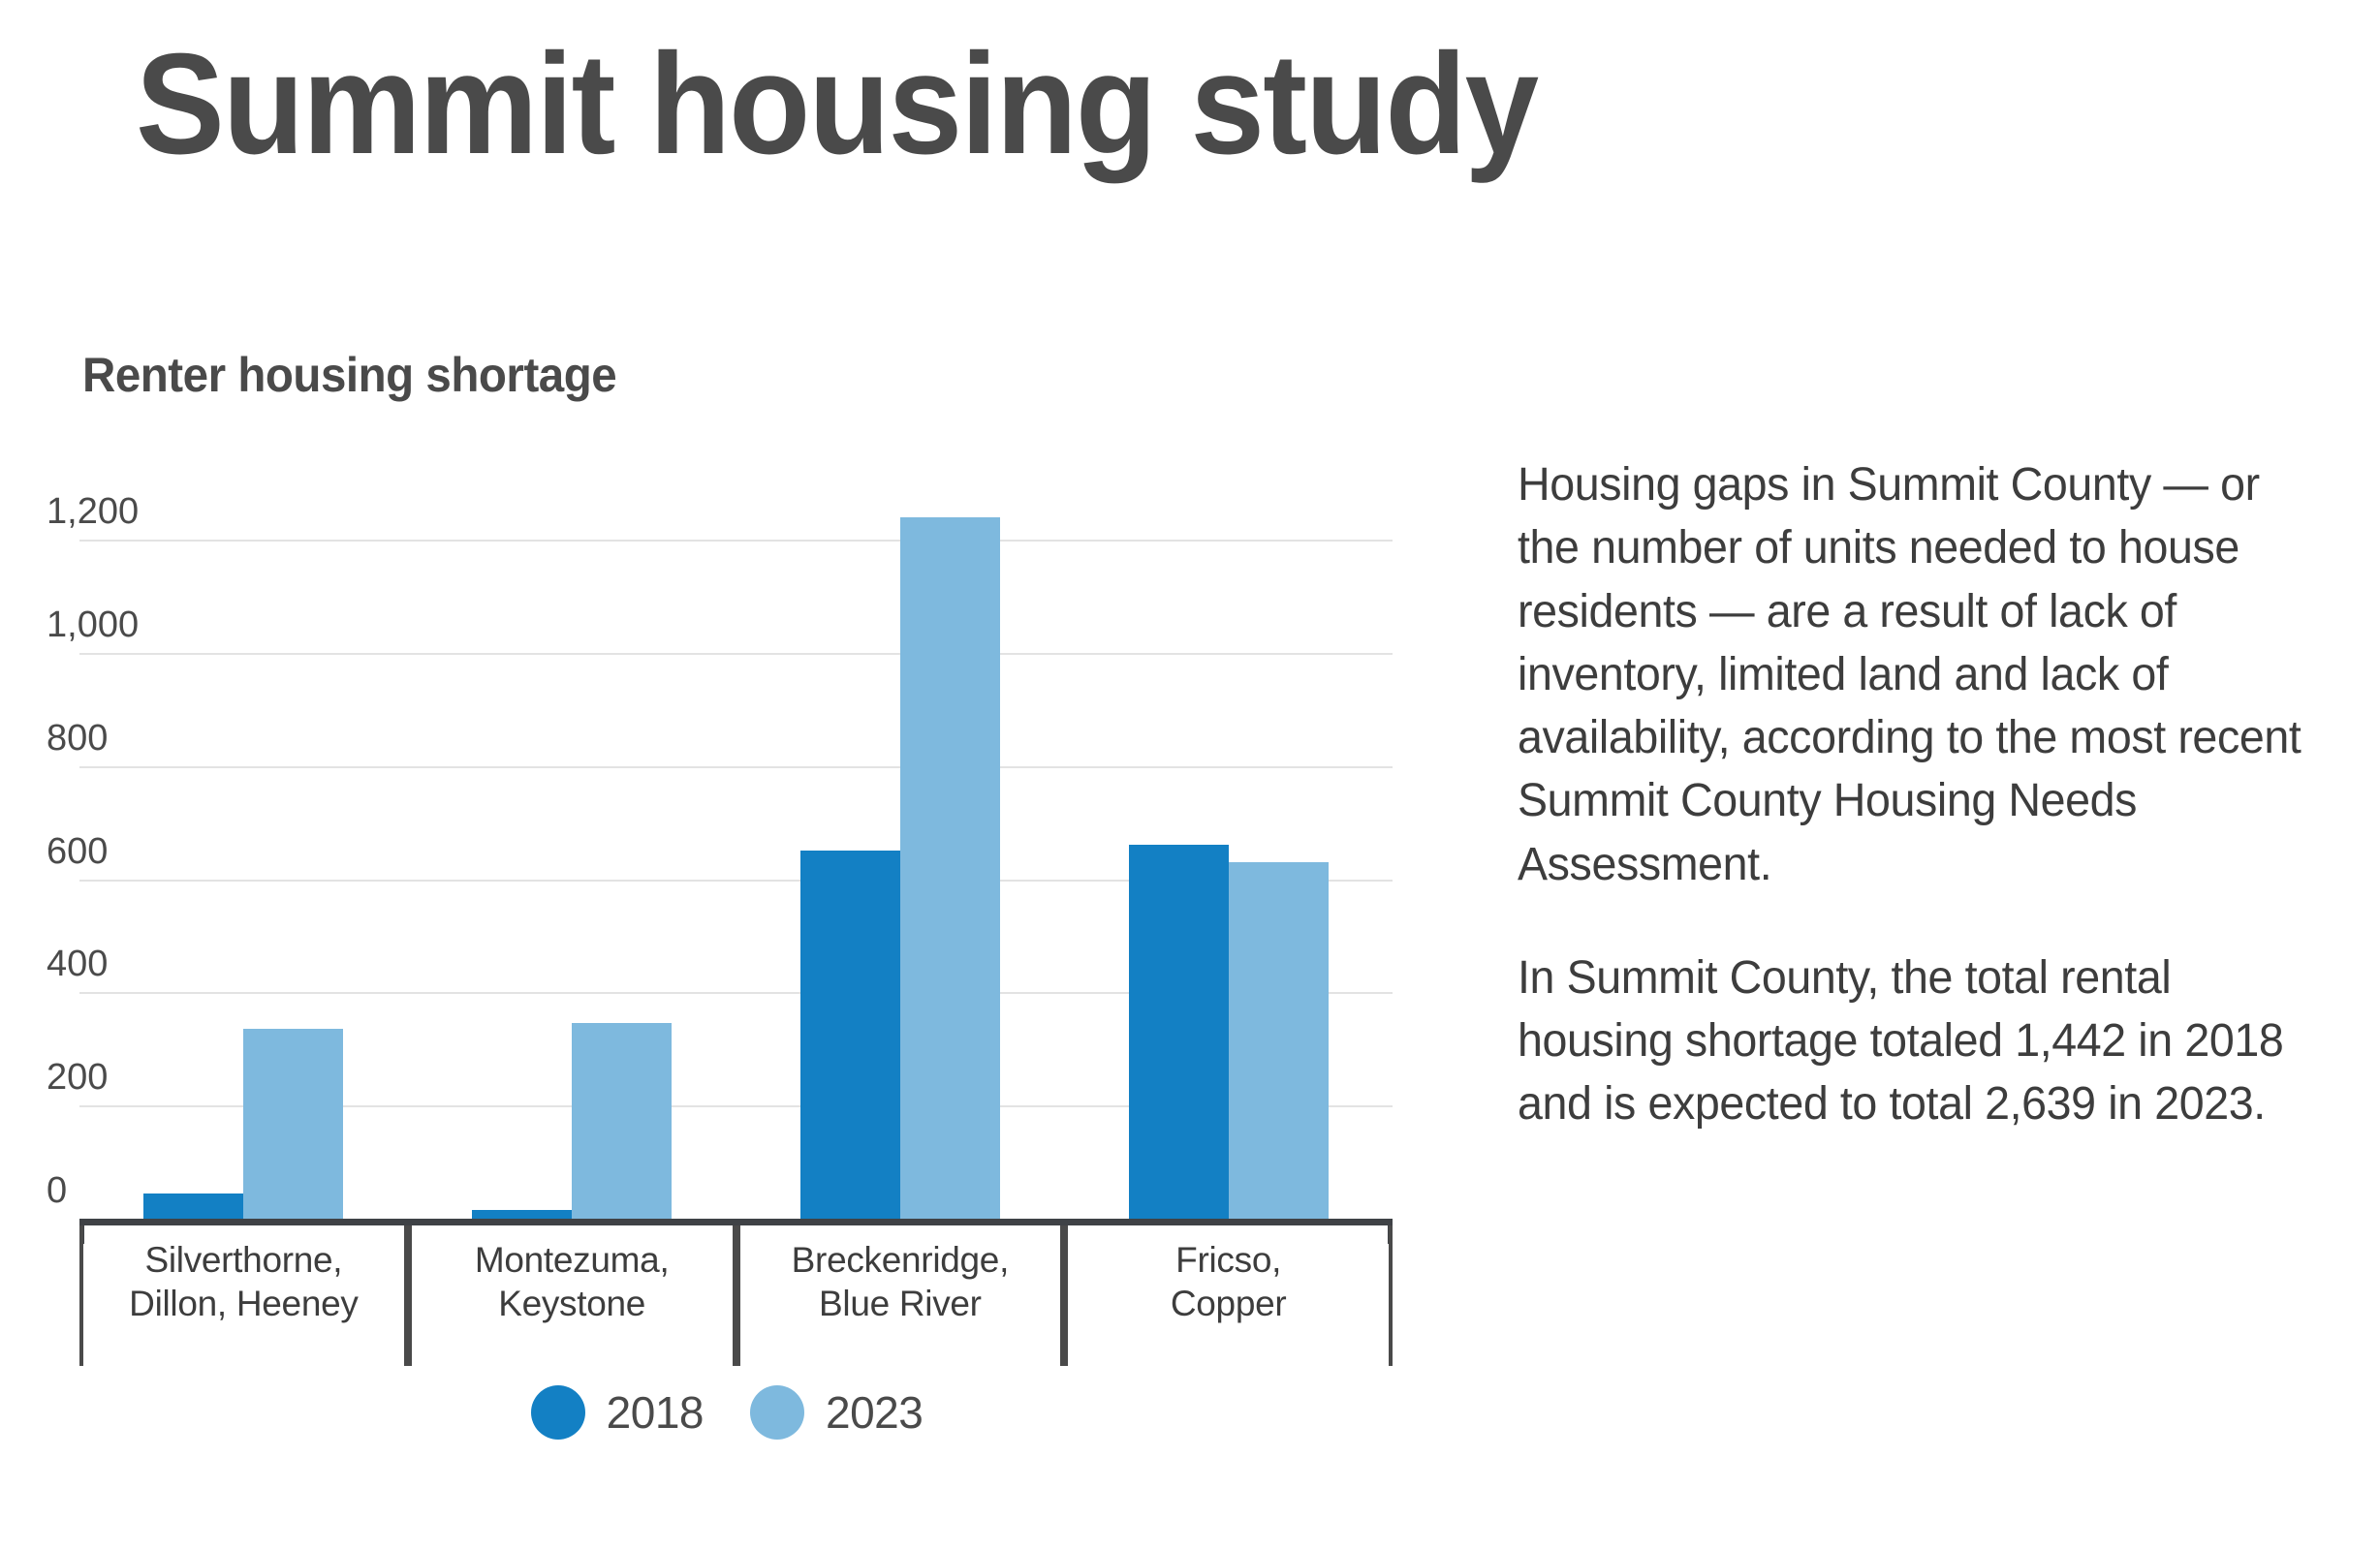  What do you see at coordinates (244, 1282) in the screenshot?
I see `category-label: Silverthorne, Dillon, Heeney` at bounding box center [244, 1282].